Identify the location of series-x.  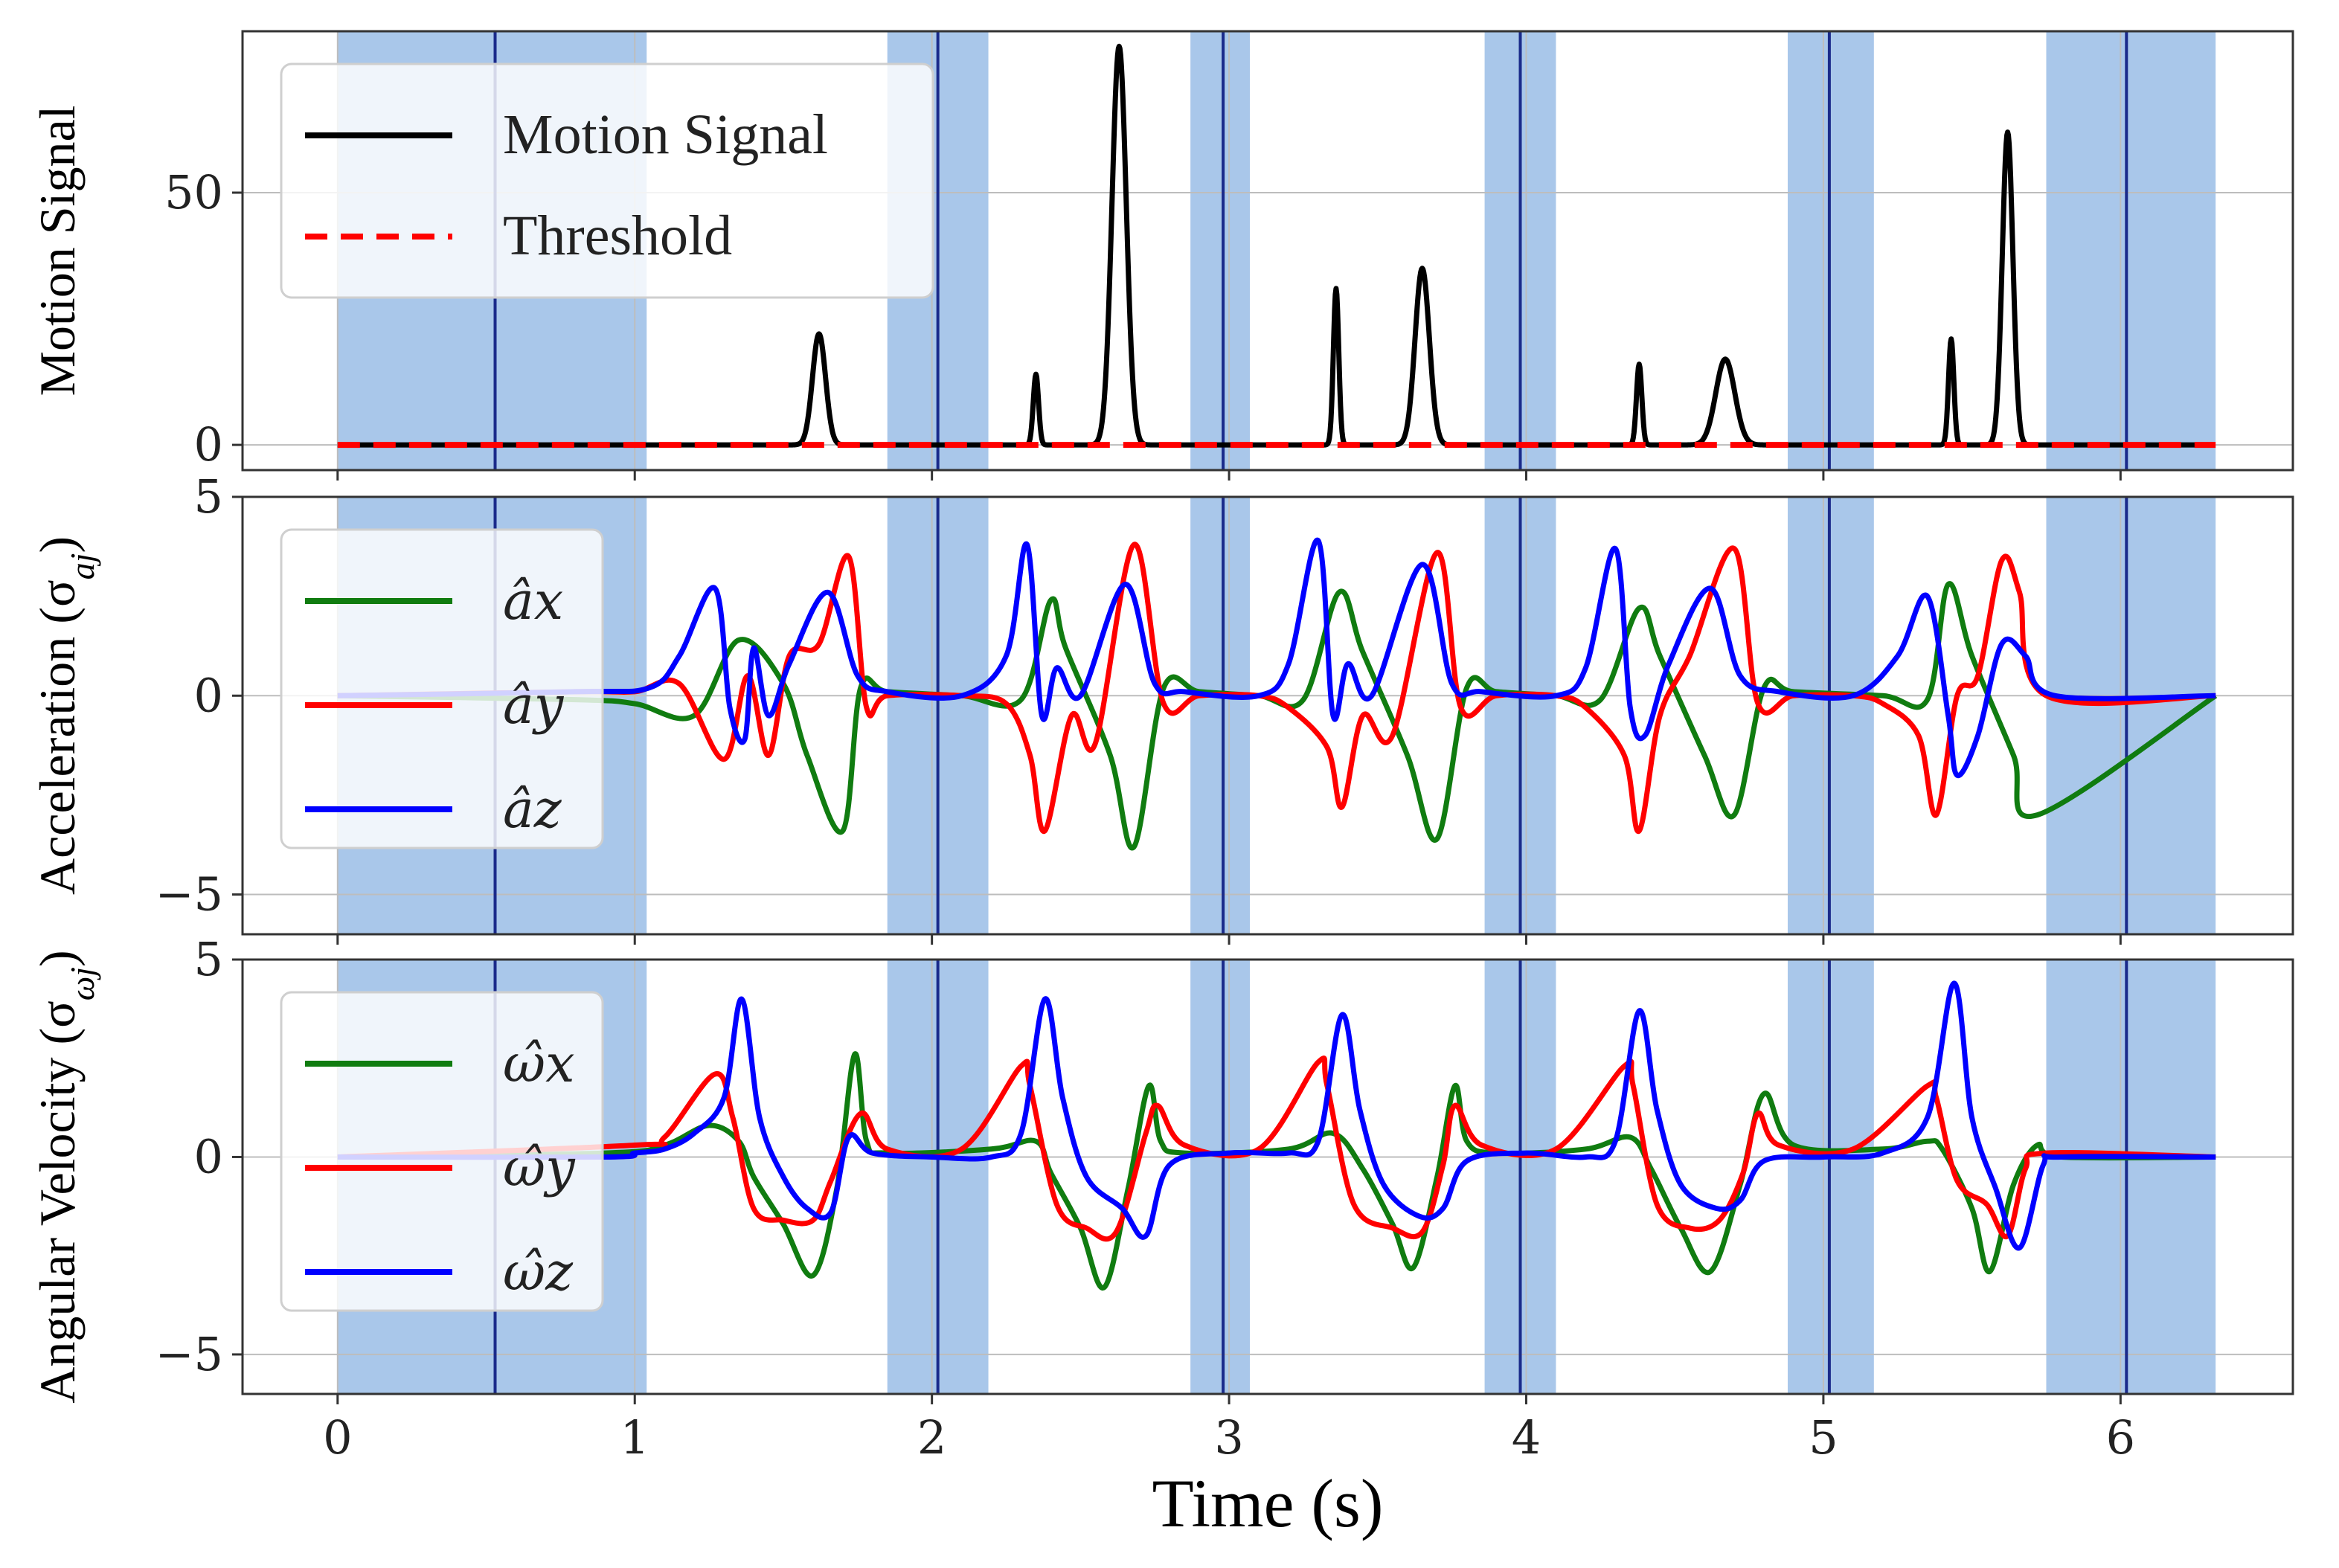
(1277, 716).